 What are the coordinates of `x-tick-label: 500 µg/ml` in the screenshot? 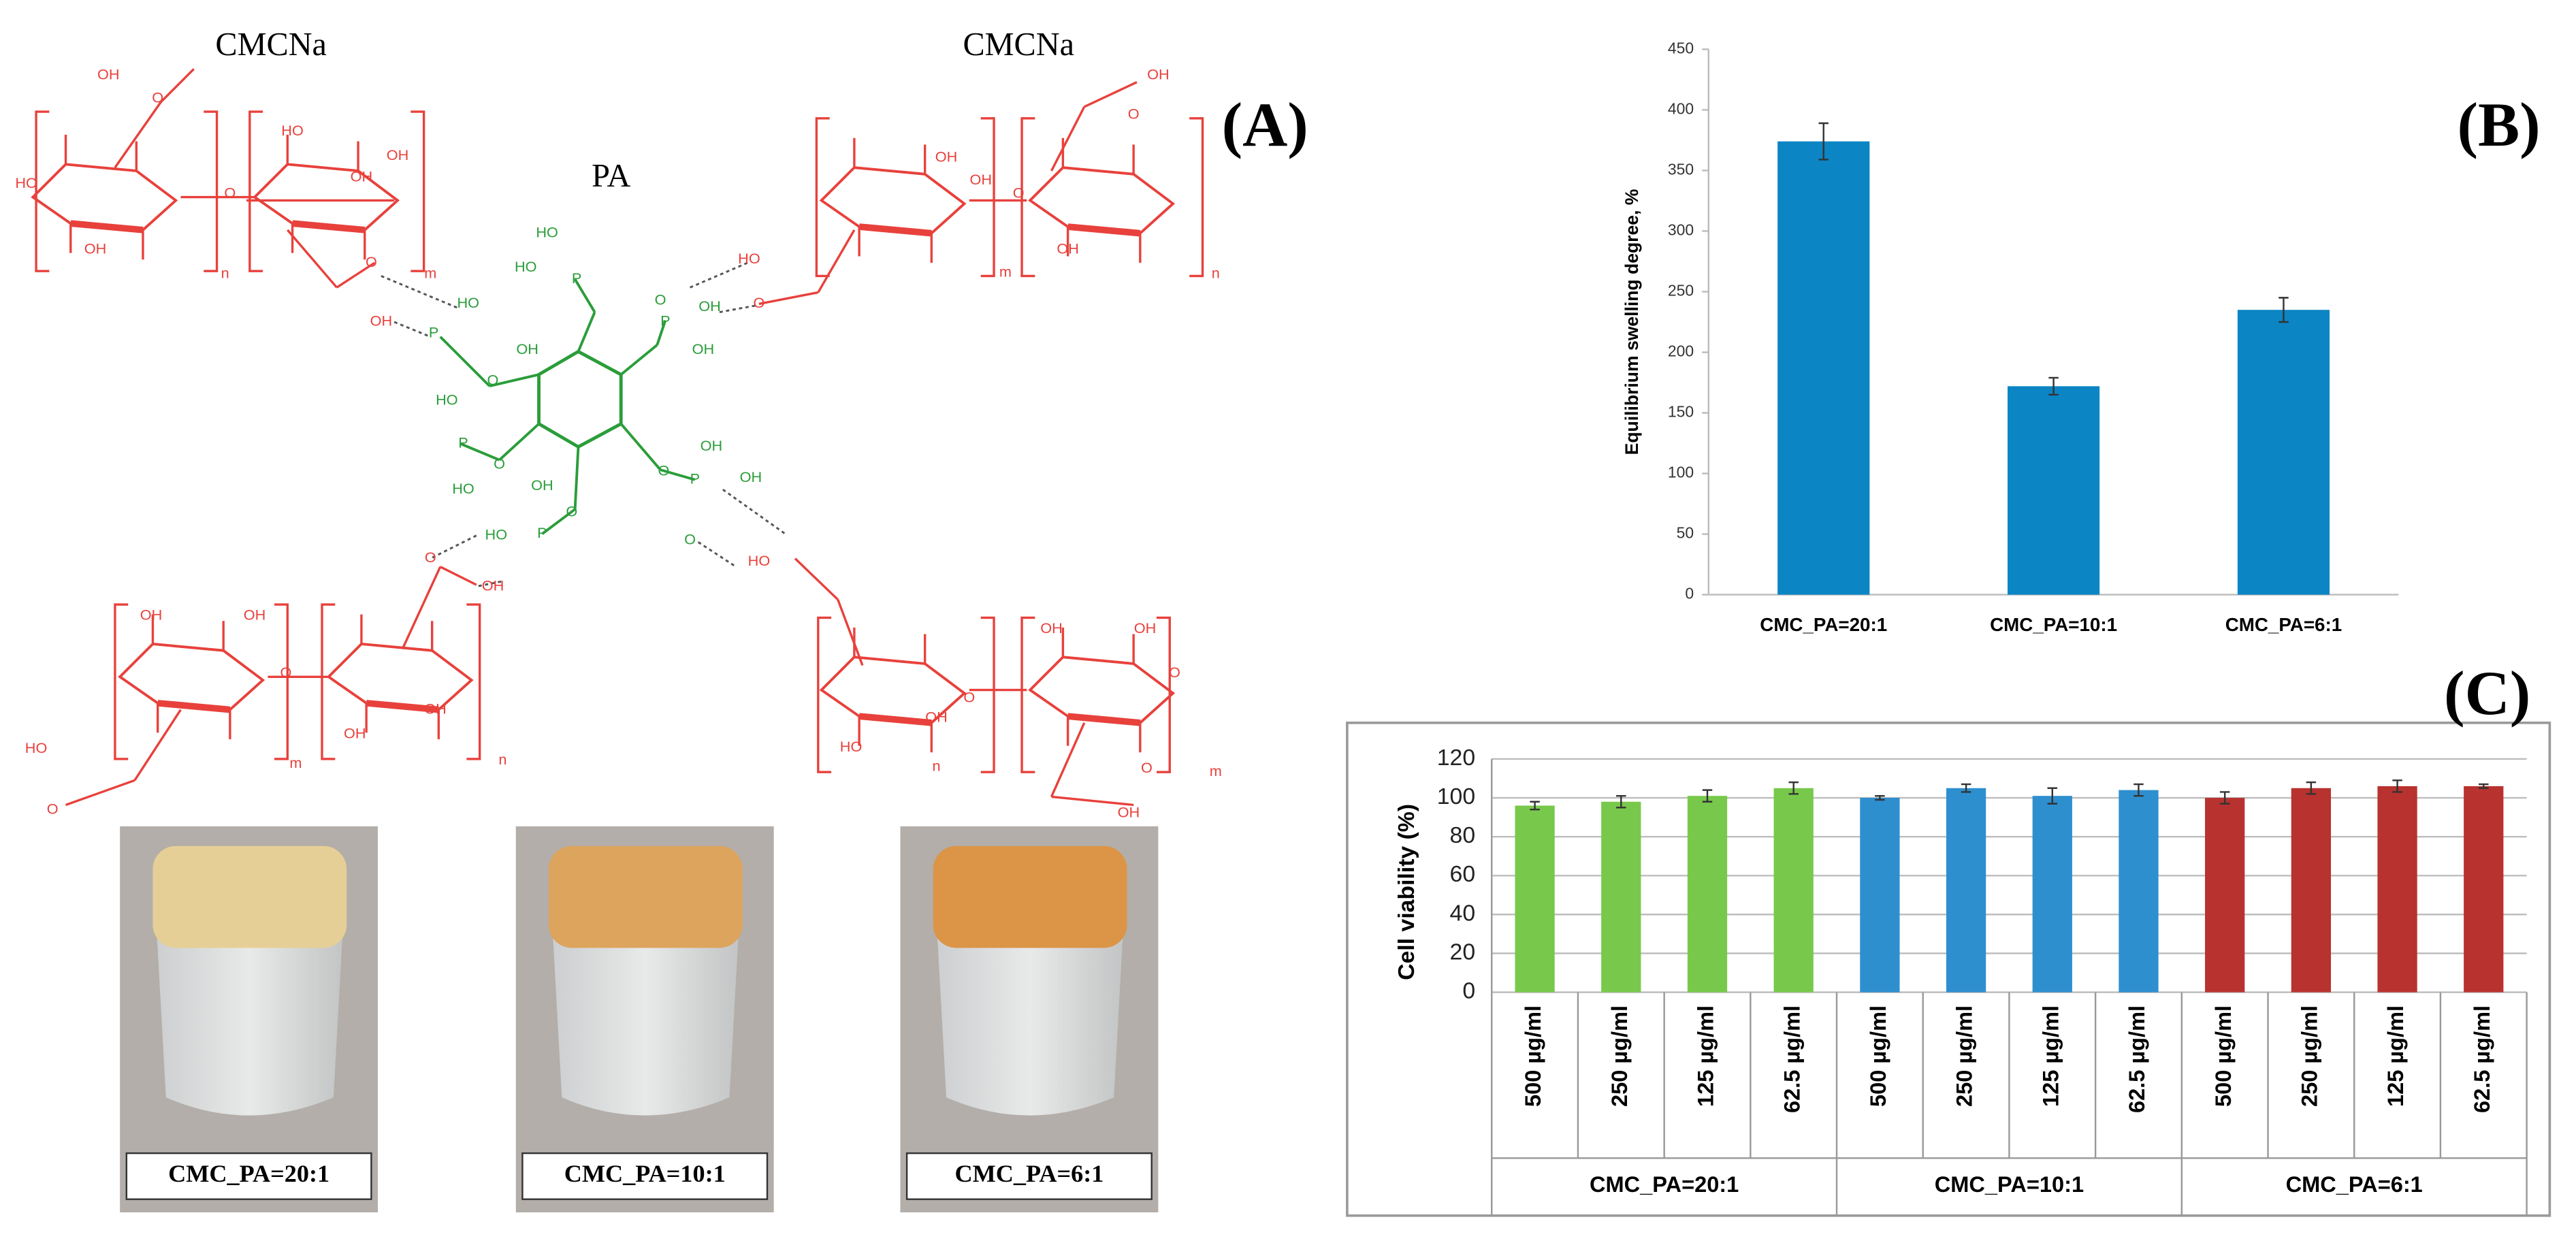 It's located at (1533, 1056).